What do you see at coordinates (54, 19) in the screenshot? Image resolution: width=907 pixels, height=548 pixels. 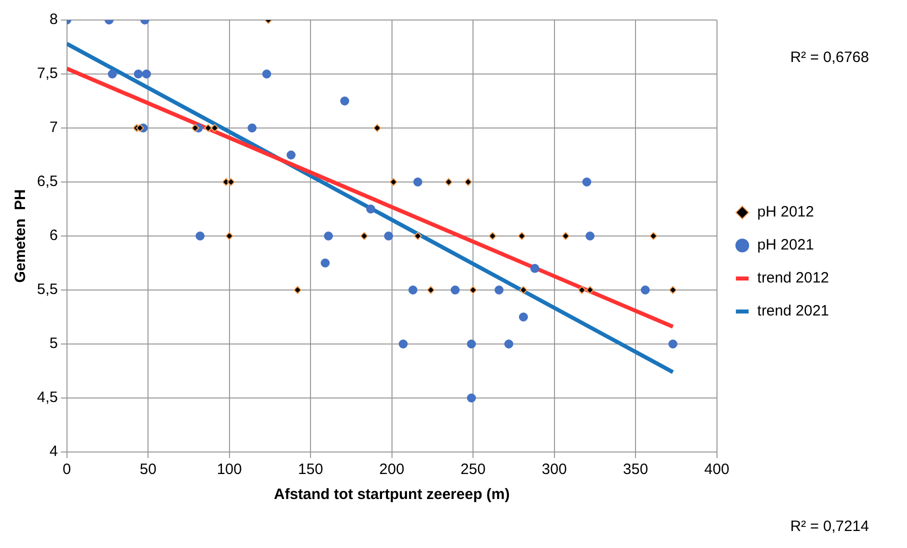 I see `y-tick-label: 8` at bounding box center [54, 19].